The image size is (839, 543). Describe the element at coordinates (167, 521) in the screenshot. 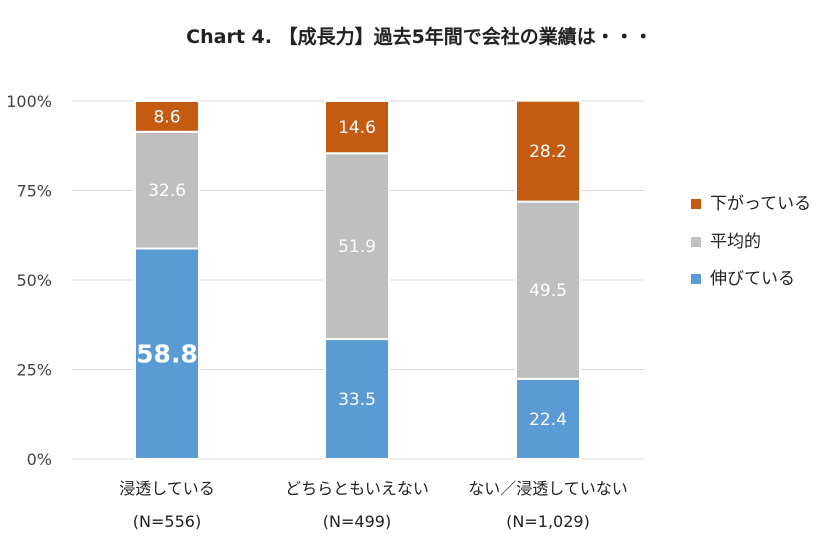

I see `sample-size-label: (N=556)` at that location.